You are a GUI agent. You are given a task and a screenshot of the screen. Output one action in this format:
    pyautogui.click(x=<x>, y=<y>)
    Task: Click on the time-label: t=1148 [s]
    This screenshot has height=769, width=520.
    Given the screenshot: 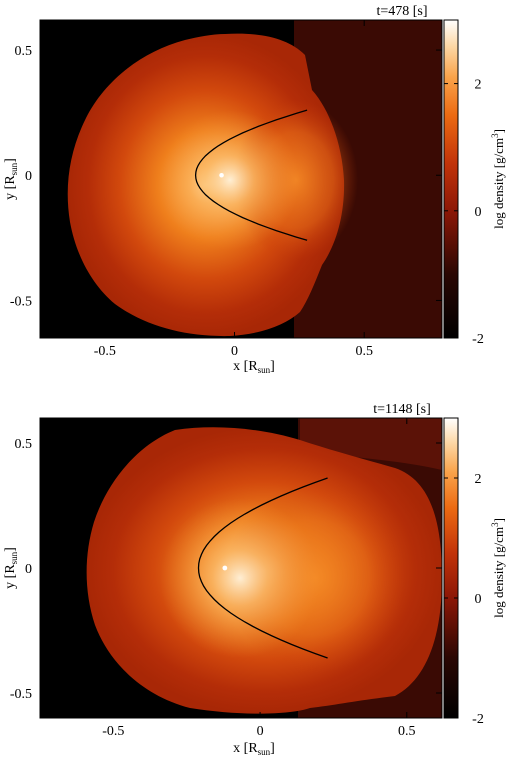 What is the action you would take?
    pyautogui.click(x=402, y=409)
    